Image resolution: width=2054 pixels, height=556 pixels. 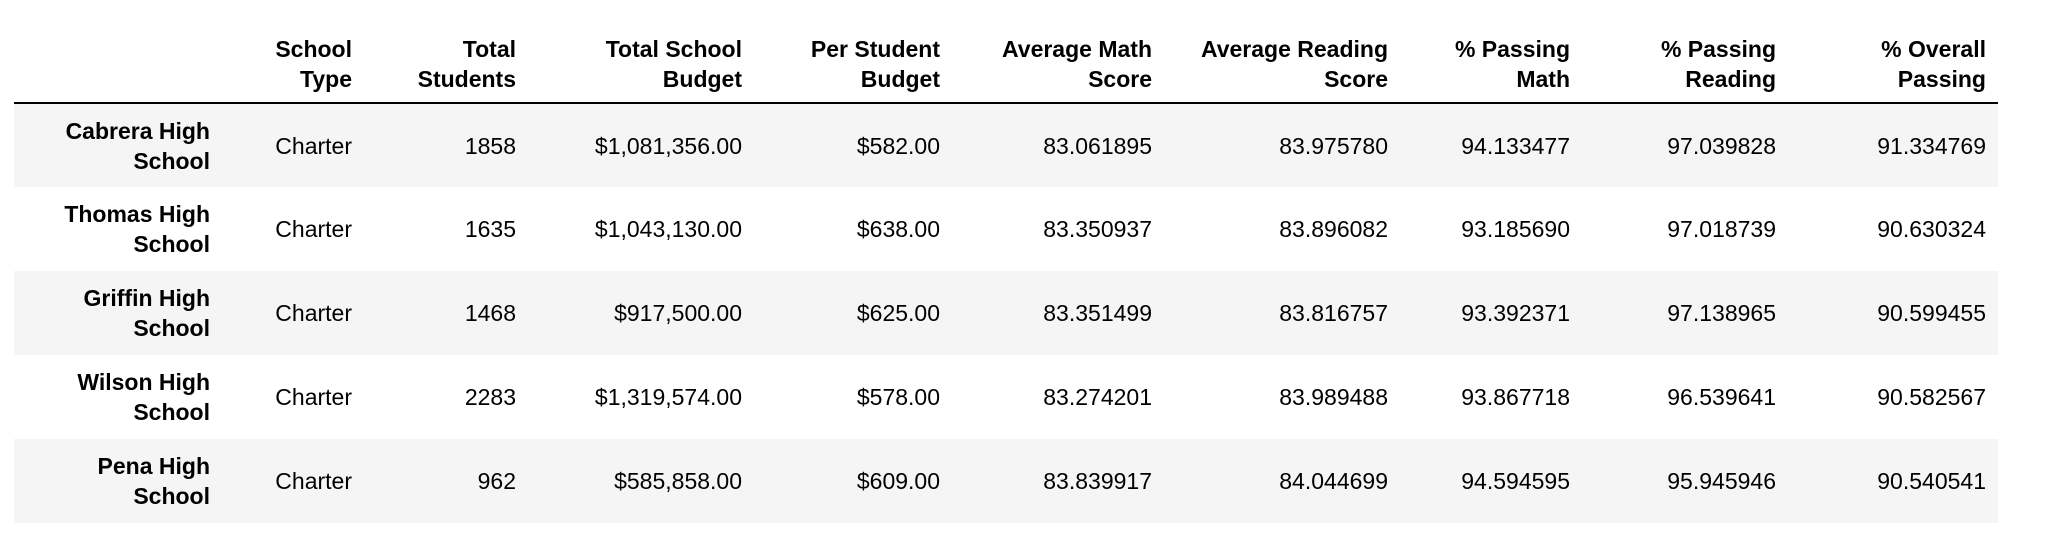 I want to click on row-index-line: Wilson High, so click(x=143, y=382).